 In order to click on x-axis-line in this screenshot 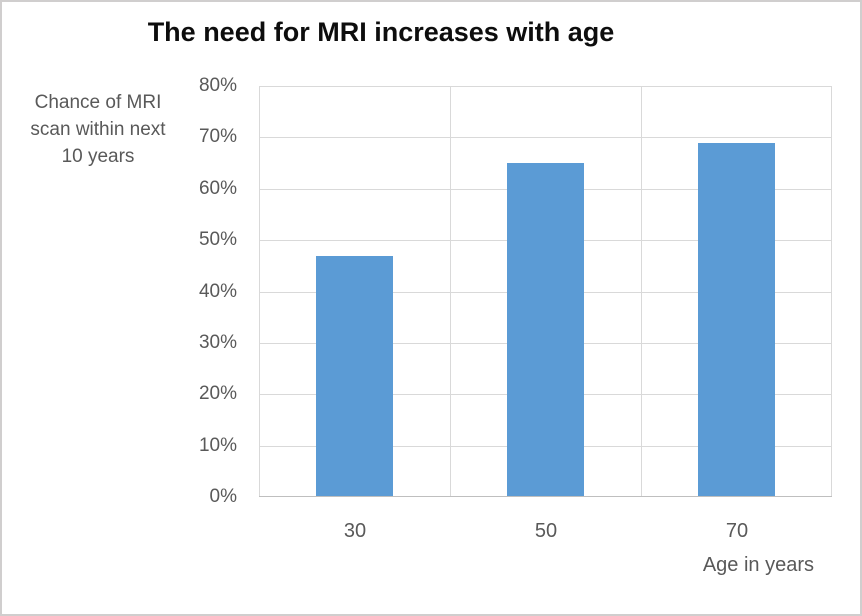, I will do `click(545, 496)`.